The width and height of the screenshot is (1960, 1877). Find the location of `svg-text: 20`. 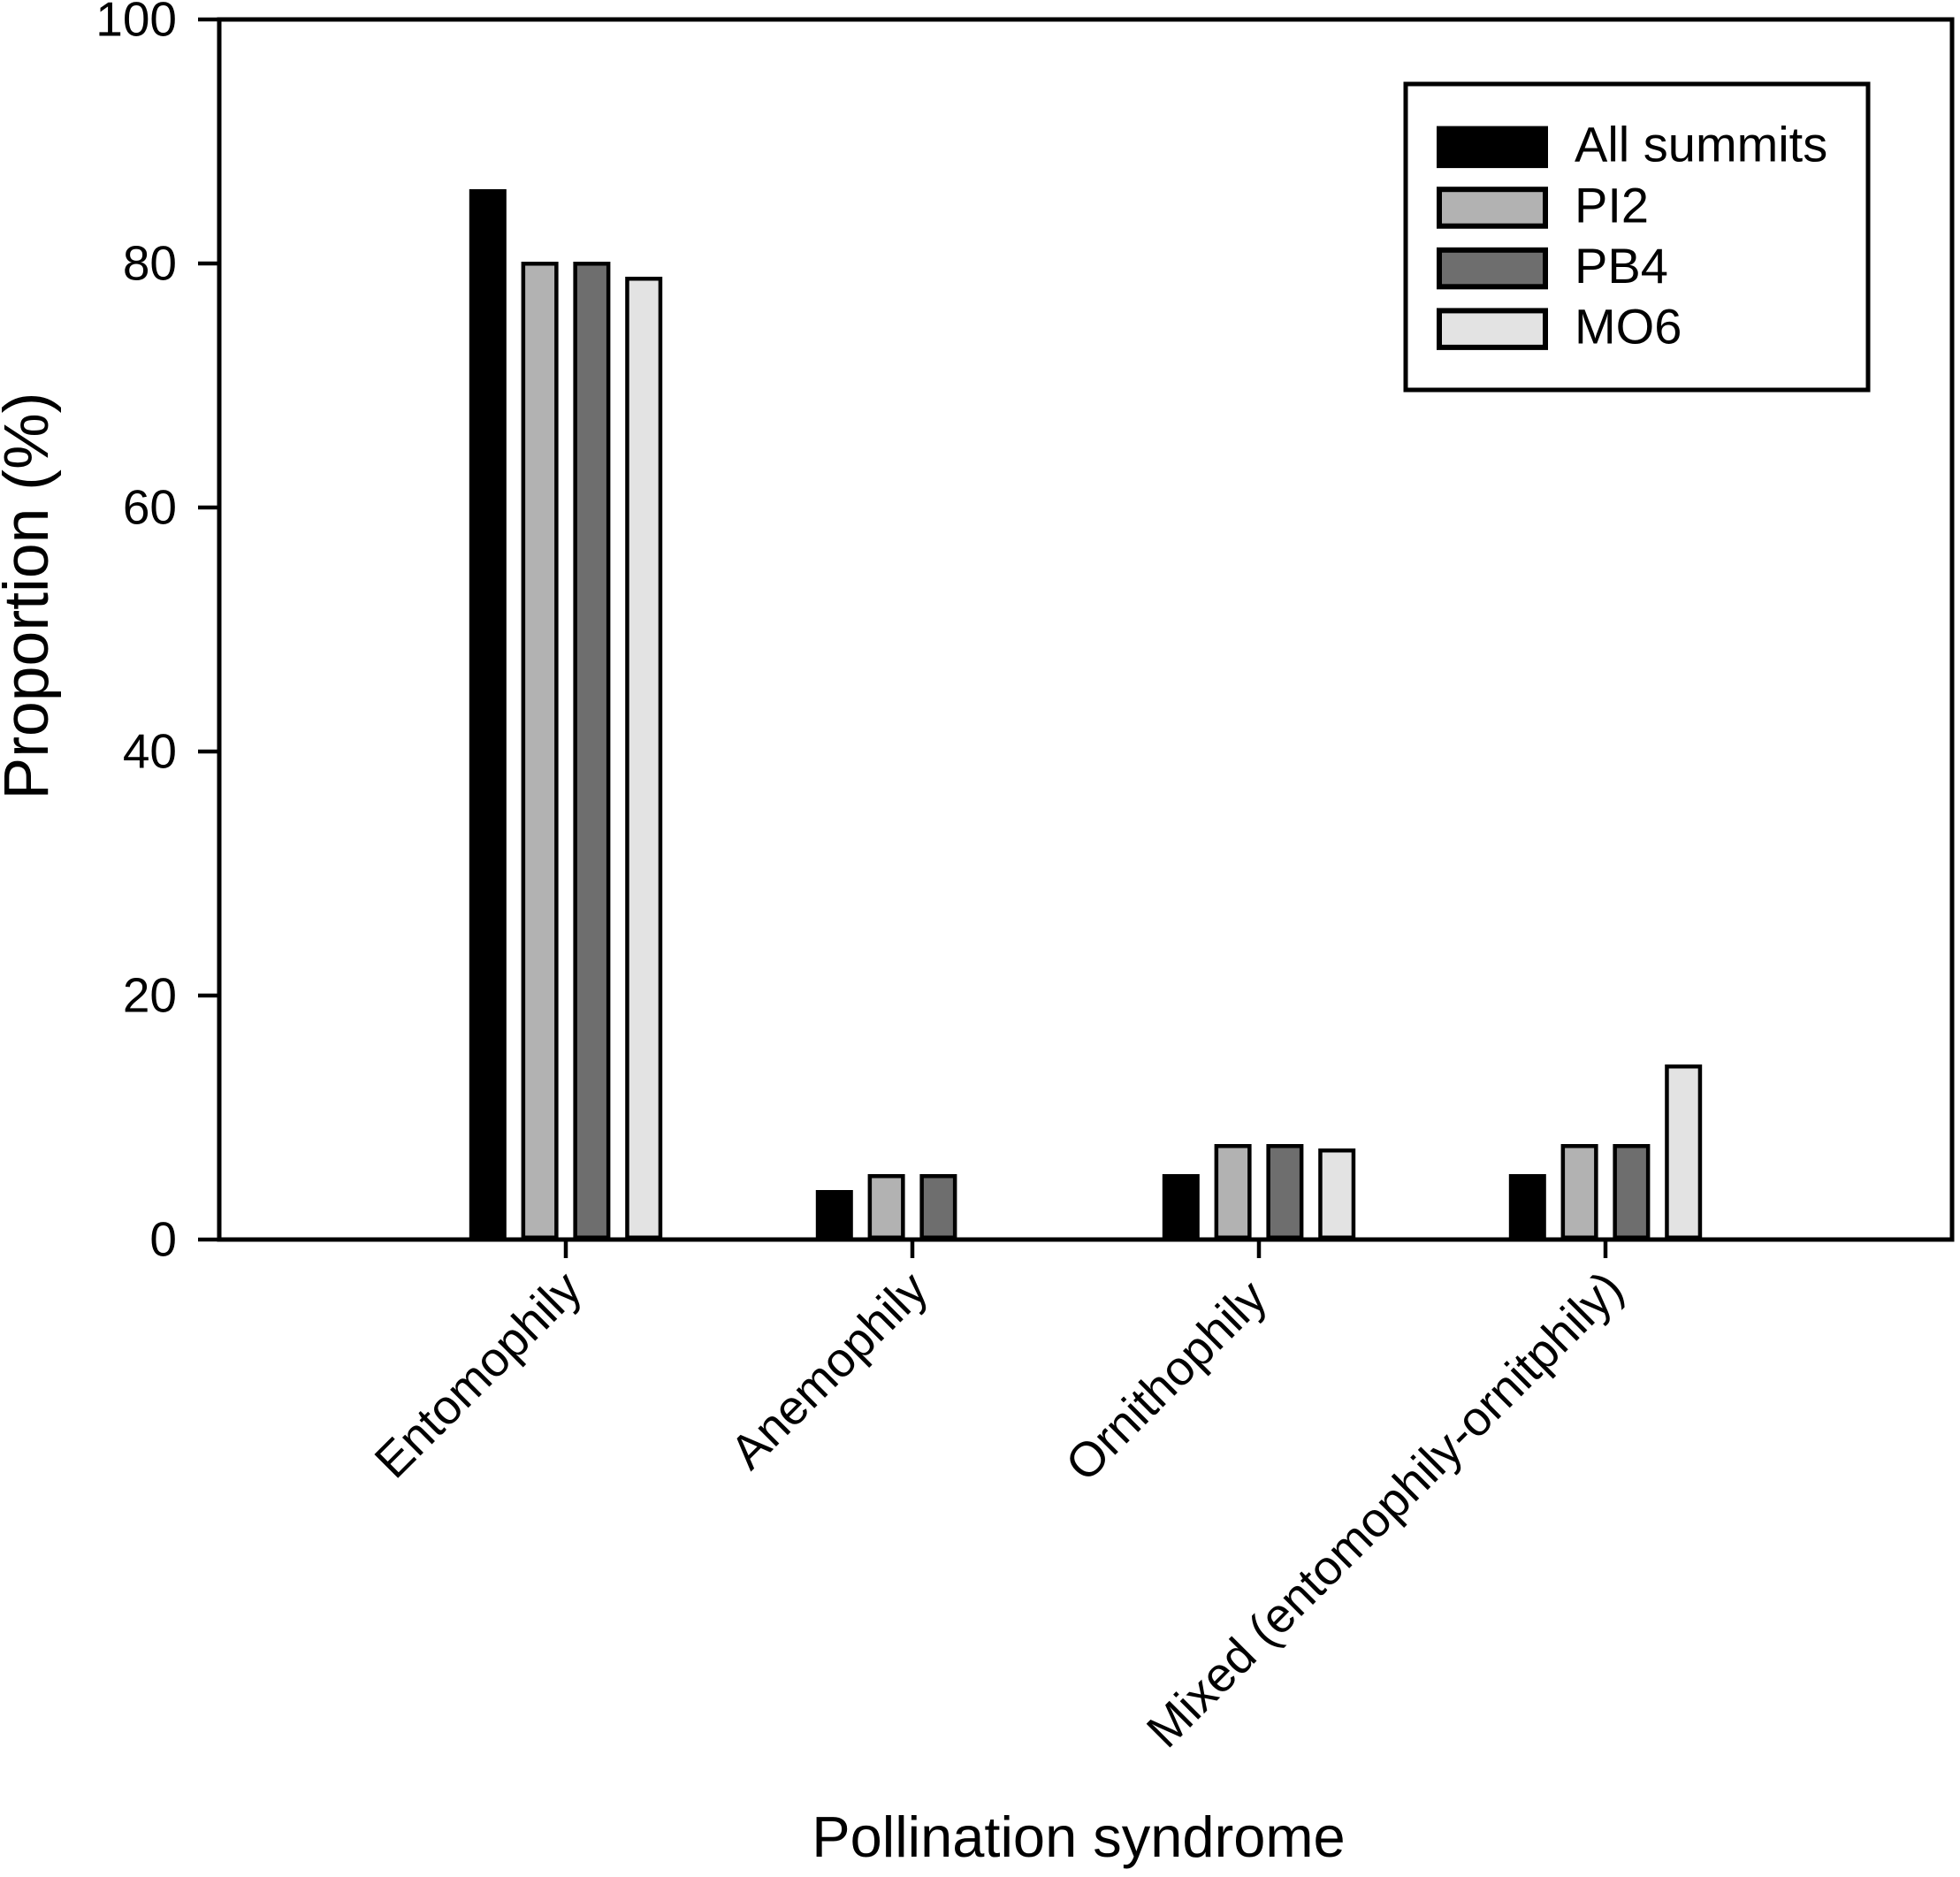

svg-text: 20 is located at coordinates (150, 995).